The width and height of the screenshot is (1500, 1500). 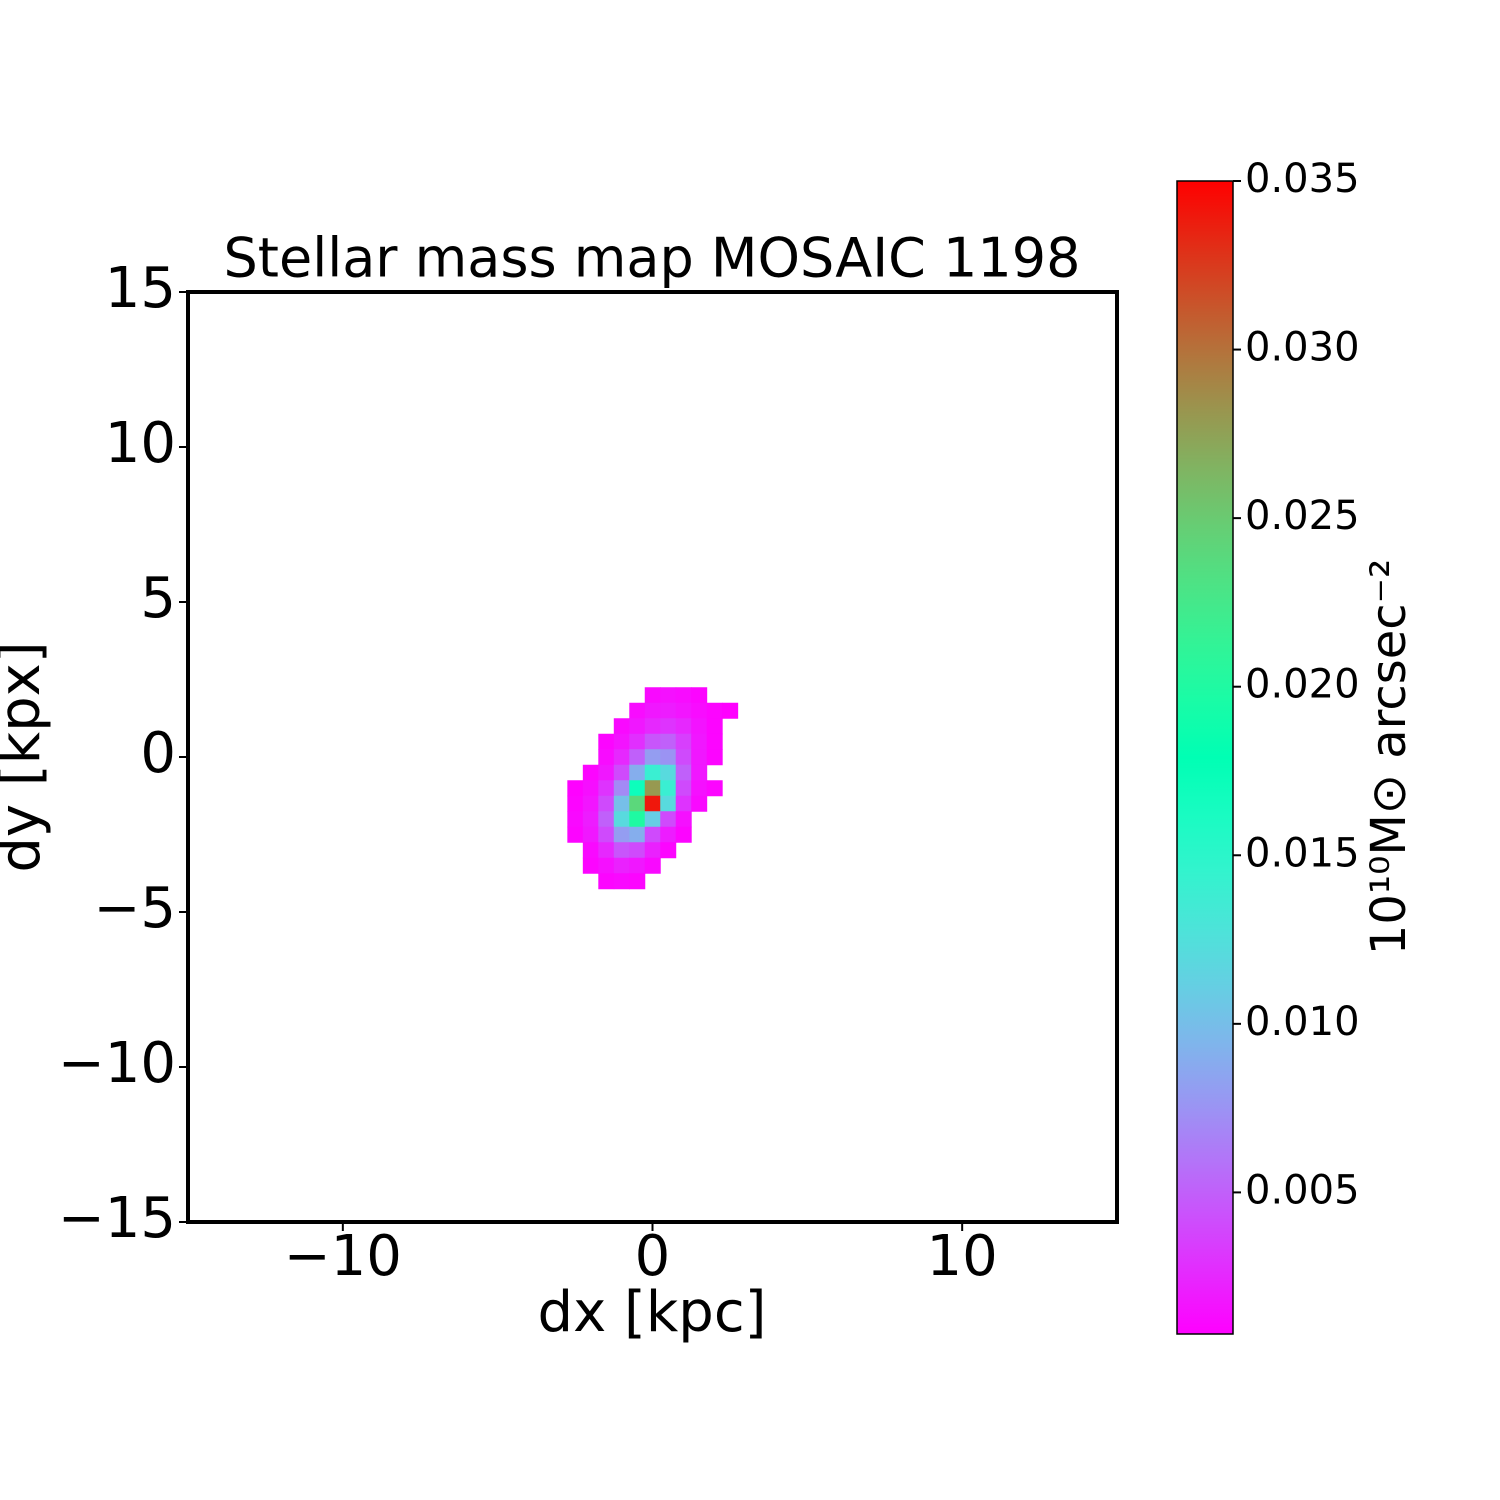 What do you see at coordinates (158, 753) in the screenshot?
I see `y-tick-label: 0` at bounding box center [158, 753].